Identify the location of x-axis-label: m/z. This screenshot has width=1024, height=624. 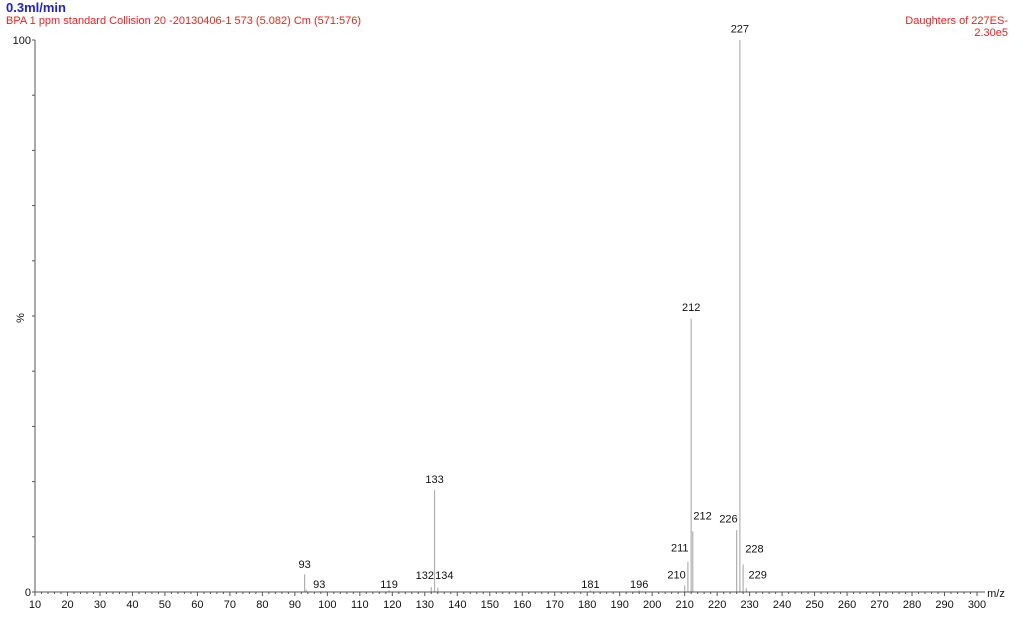
(996, 594).